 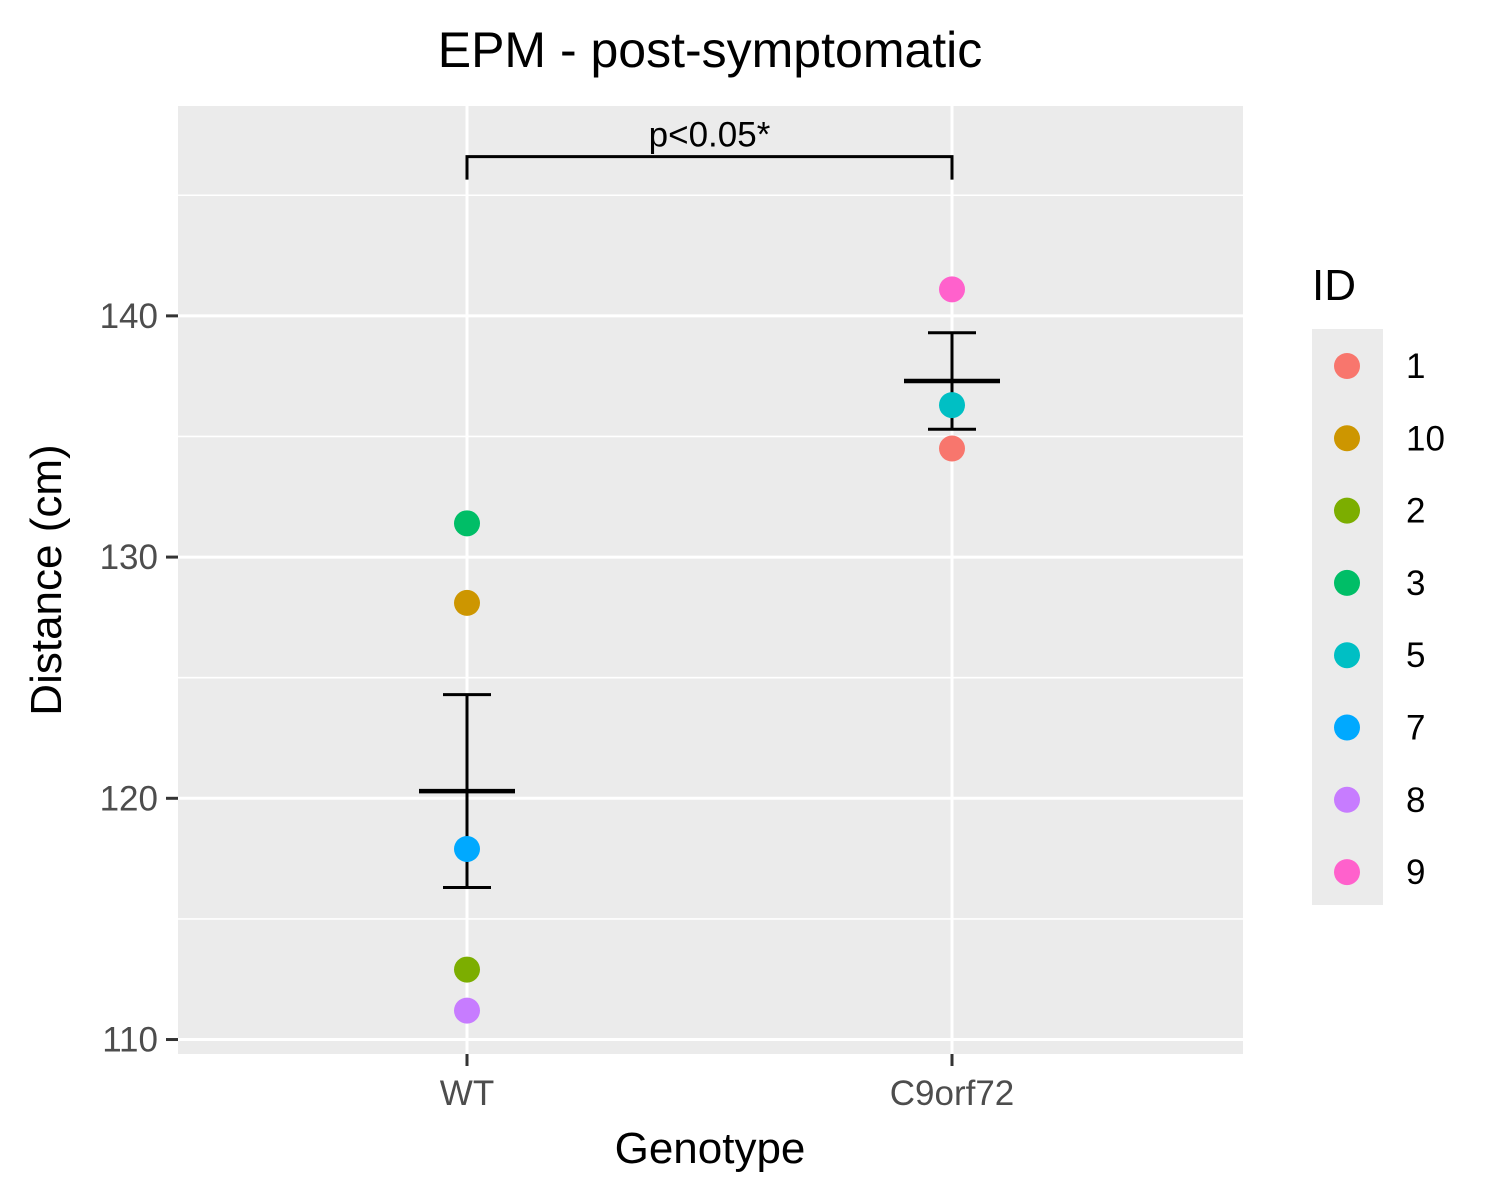 I want to click on significance-annotation: p<0.05*, so click(x=709, y=148).